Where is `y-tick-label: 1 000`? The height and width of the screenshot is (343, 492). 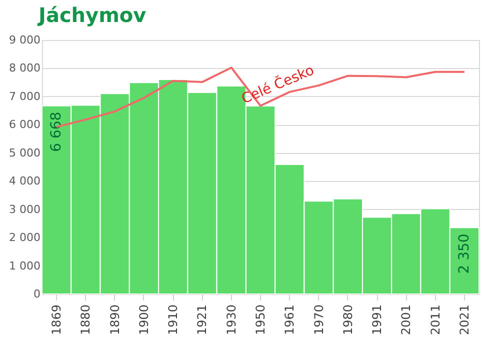 y-tick-label: 1 000 is located at coordinates (24, 265).